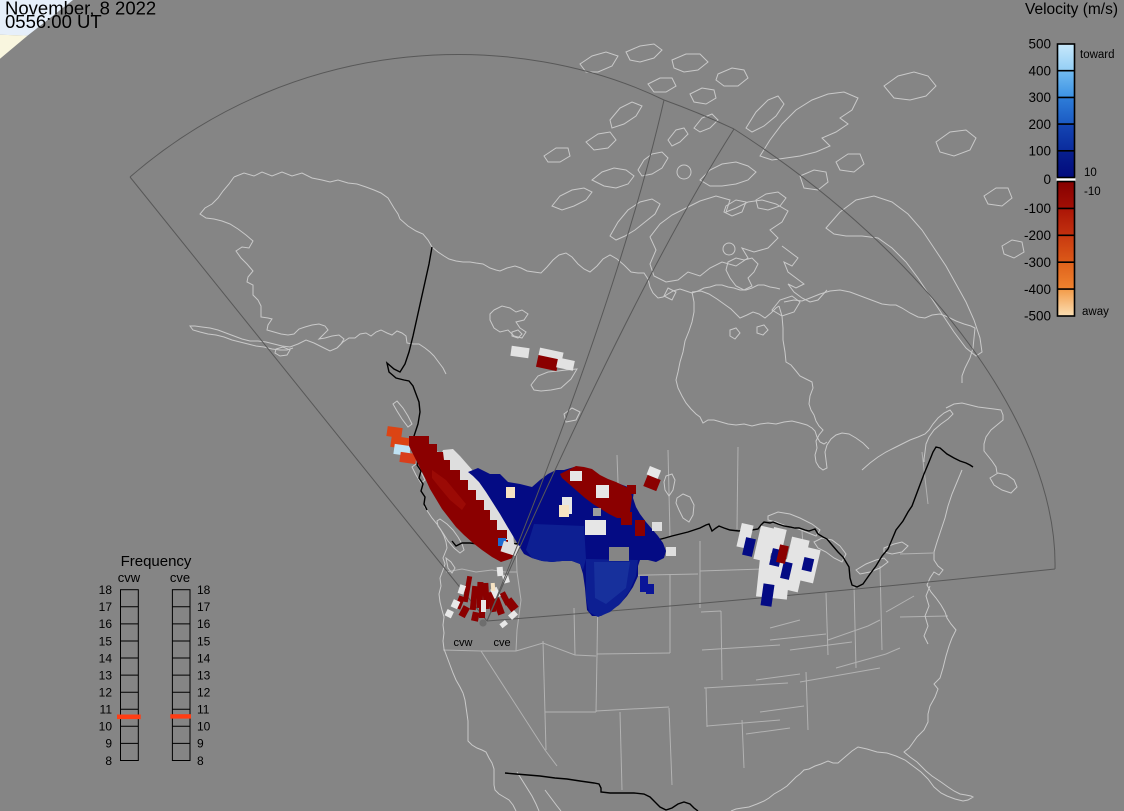 This screenshot has height=811, width=1124. Describe the element at coordinates (1047, 179) in the screenshot. I see `svg-text: 0` at that location.